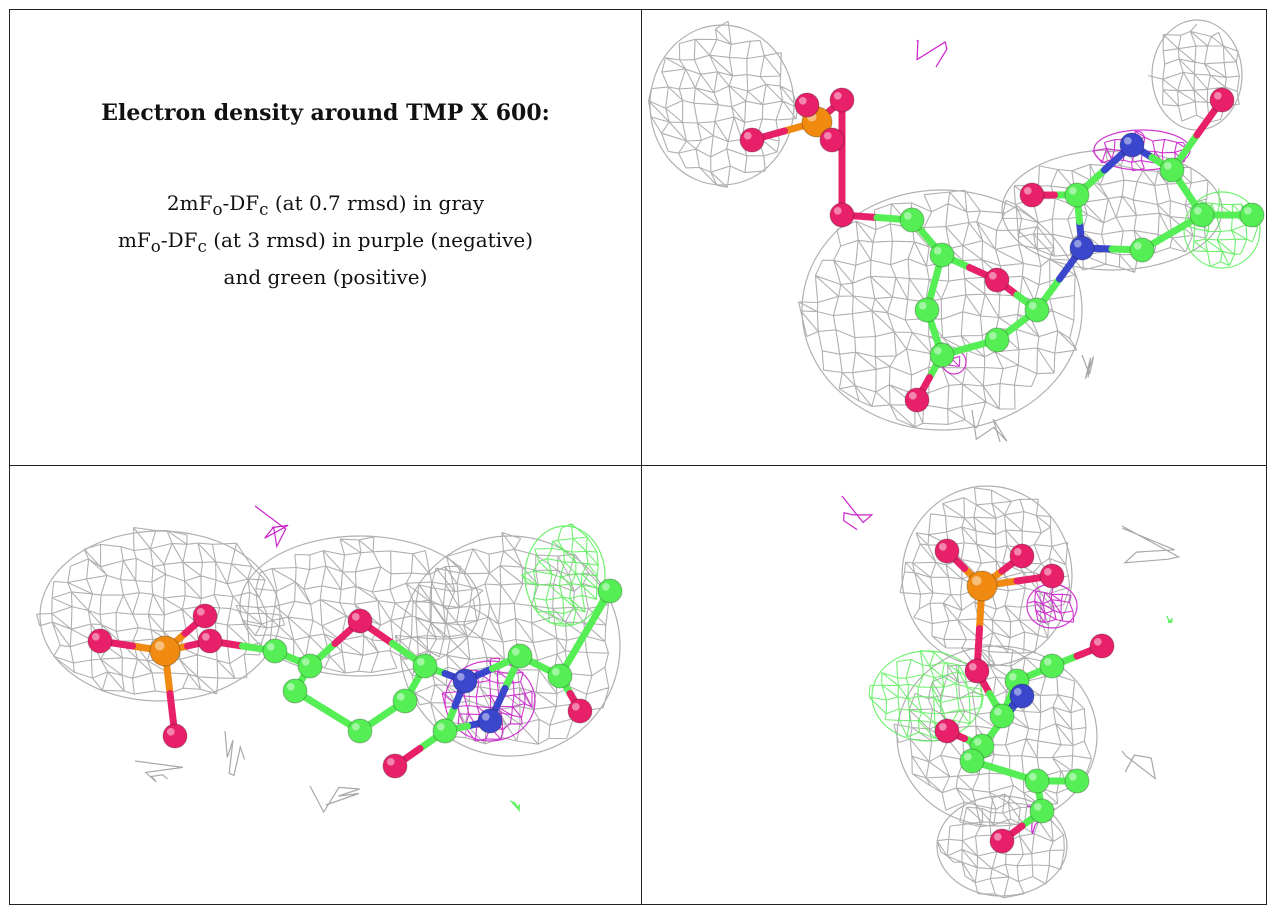 This screenshot has height=914, width=1276. Describe the element at coordinates (1002, 250) in the screenshot. I see `ligand-tmp-top-right` at that location.